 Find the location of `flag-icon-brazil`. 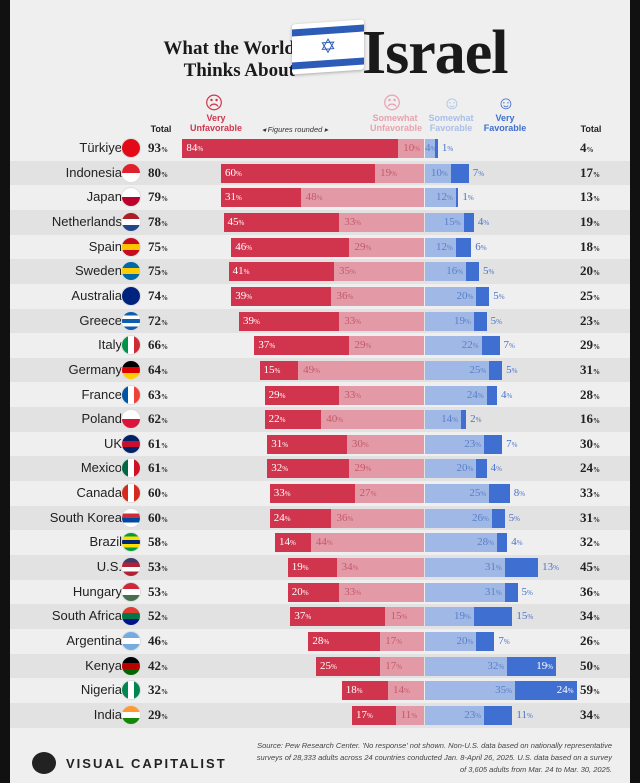

flag-icon-brazil is located at coordinates (131, 542).